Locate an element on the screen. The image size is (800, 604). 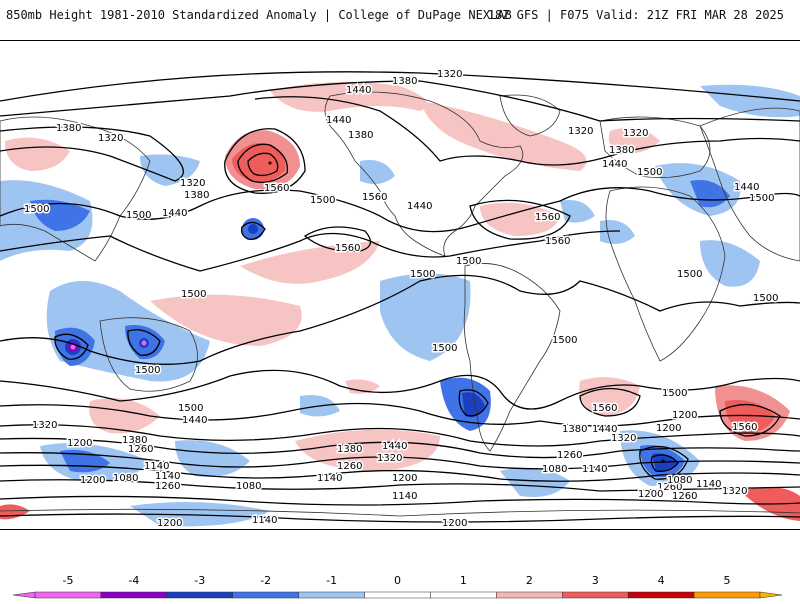
europe-outline is located at coordinates (655, 147).